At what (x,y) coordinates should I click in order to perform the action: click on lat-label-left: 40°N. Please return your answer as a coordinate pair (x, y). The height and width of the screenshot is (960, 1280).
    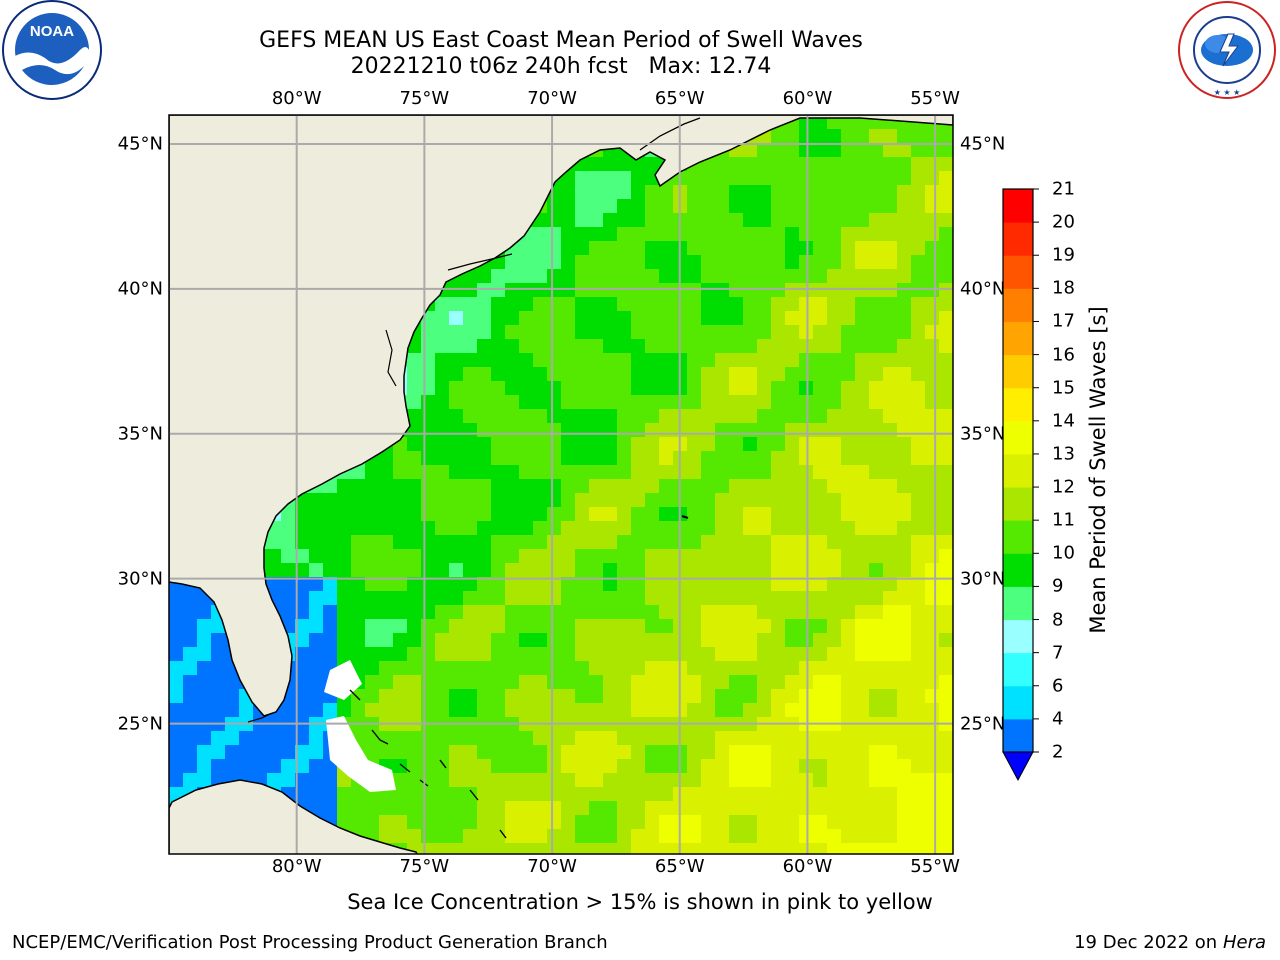
    Looking at the image, I should click on (140, 289).